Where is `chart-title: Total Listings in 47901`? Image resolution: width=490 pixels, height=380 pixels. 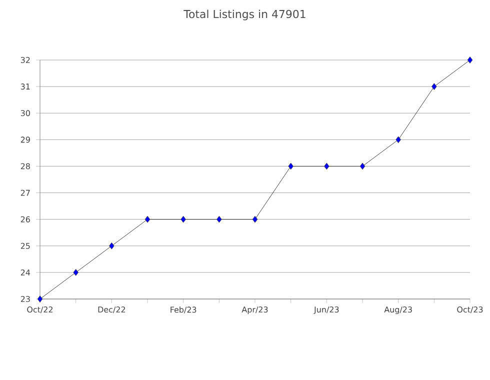
chart-title: Total Listings in 47901 is located at coordinates (245, 15).